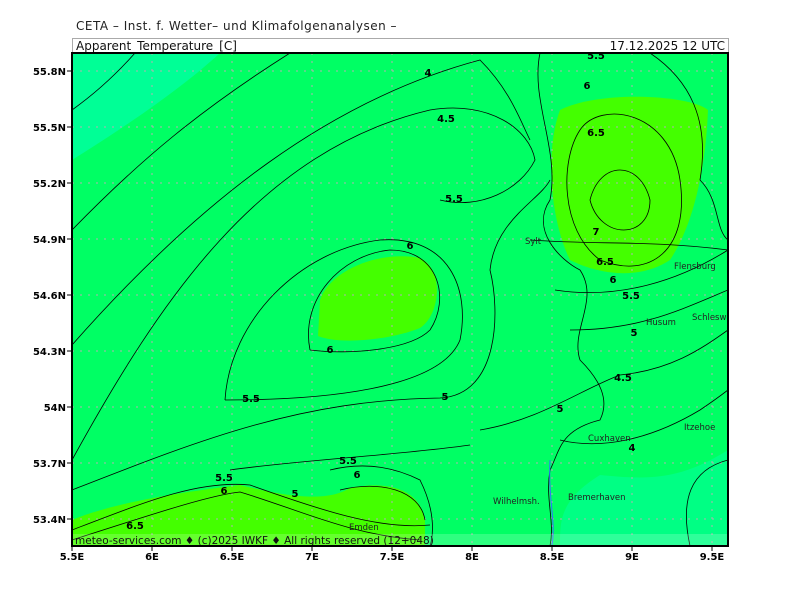 The image size is (800, 600). Describe the element at coordinates (596, 232) in the screenshot. I see `contour-label: 7` at that location.